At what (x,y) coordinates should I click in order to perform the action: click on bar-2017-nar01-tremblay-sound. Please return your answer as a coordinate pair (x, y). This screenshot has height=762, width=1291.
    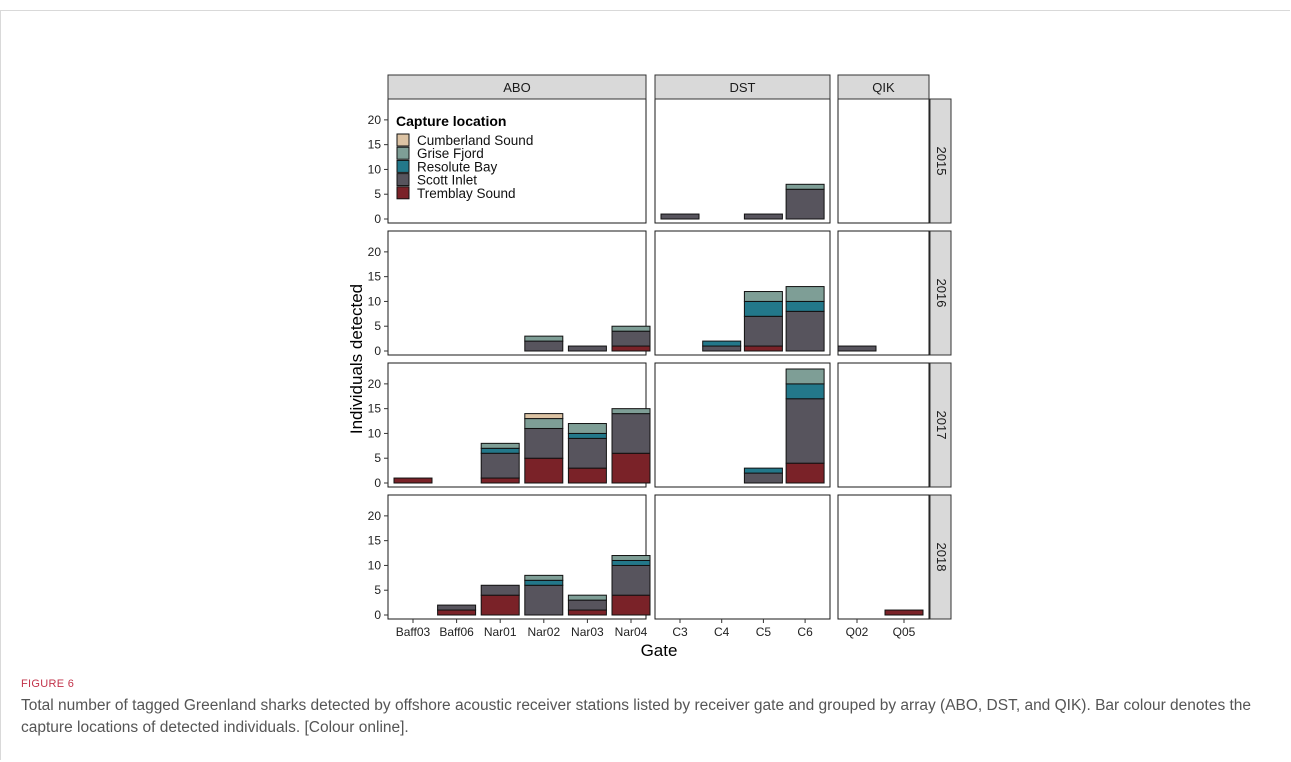
    Looking at the image, I should click on (500, 480).